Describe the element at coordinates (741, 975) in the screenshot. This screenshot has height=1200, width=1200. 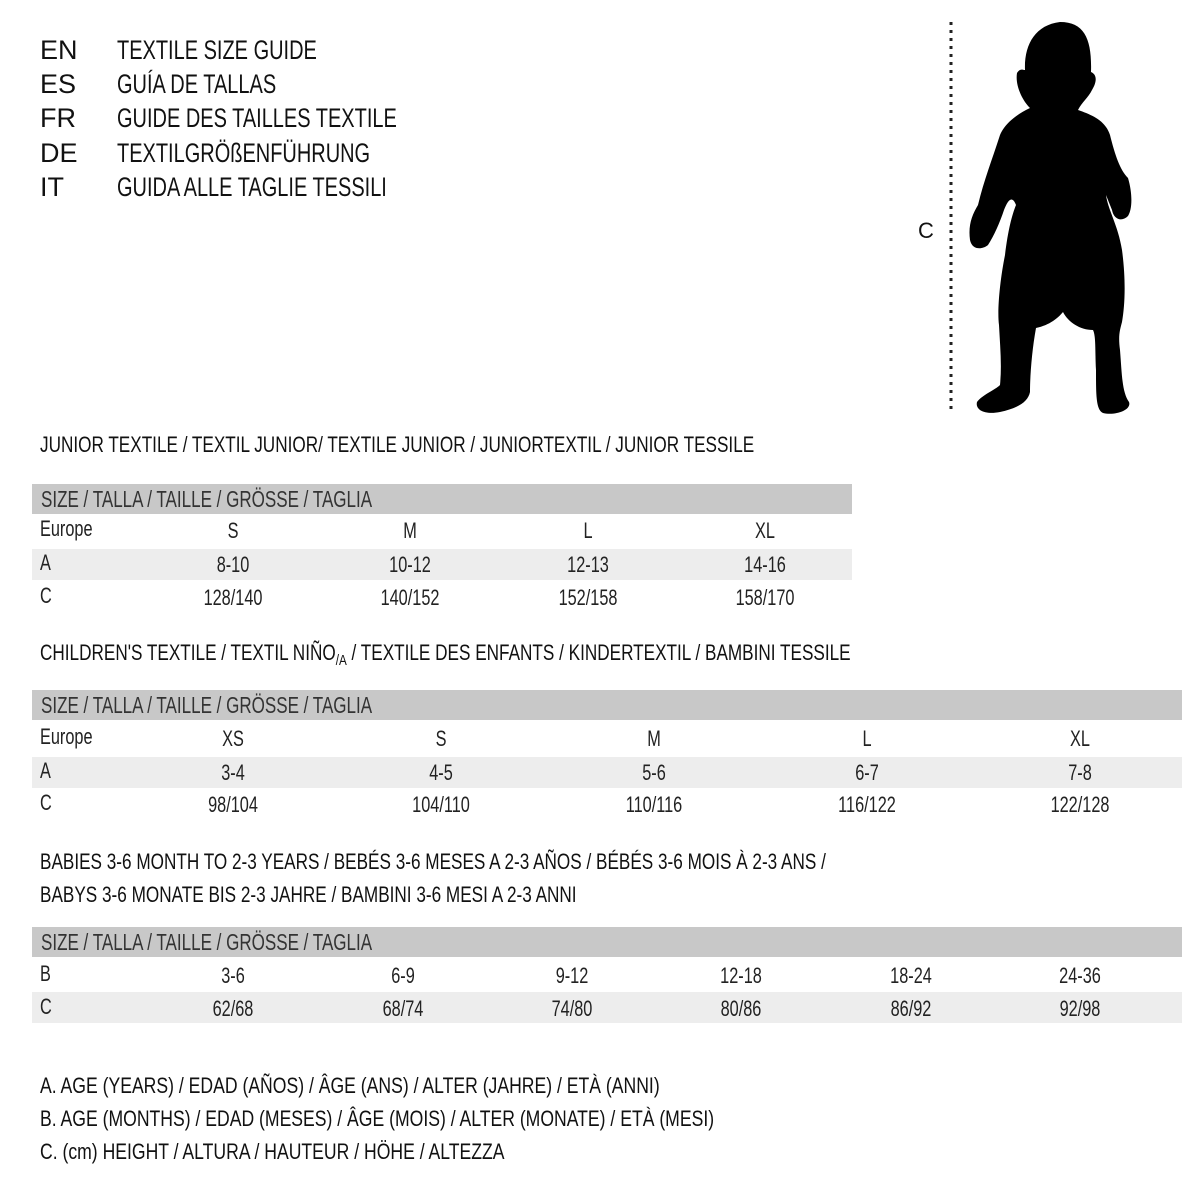
I see `table-cell: 12-18` at that location.